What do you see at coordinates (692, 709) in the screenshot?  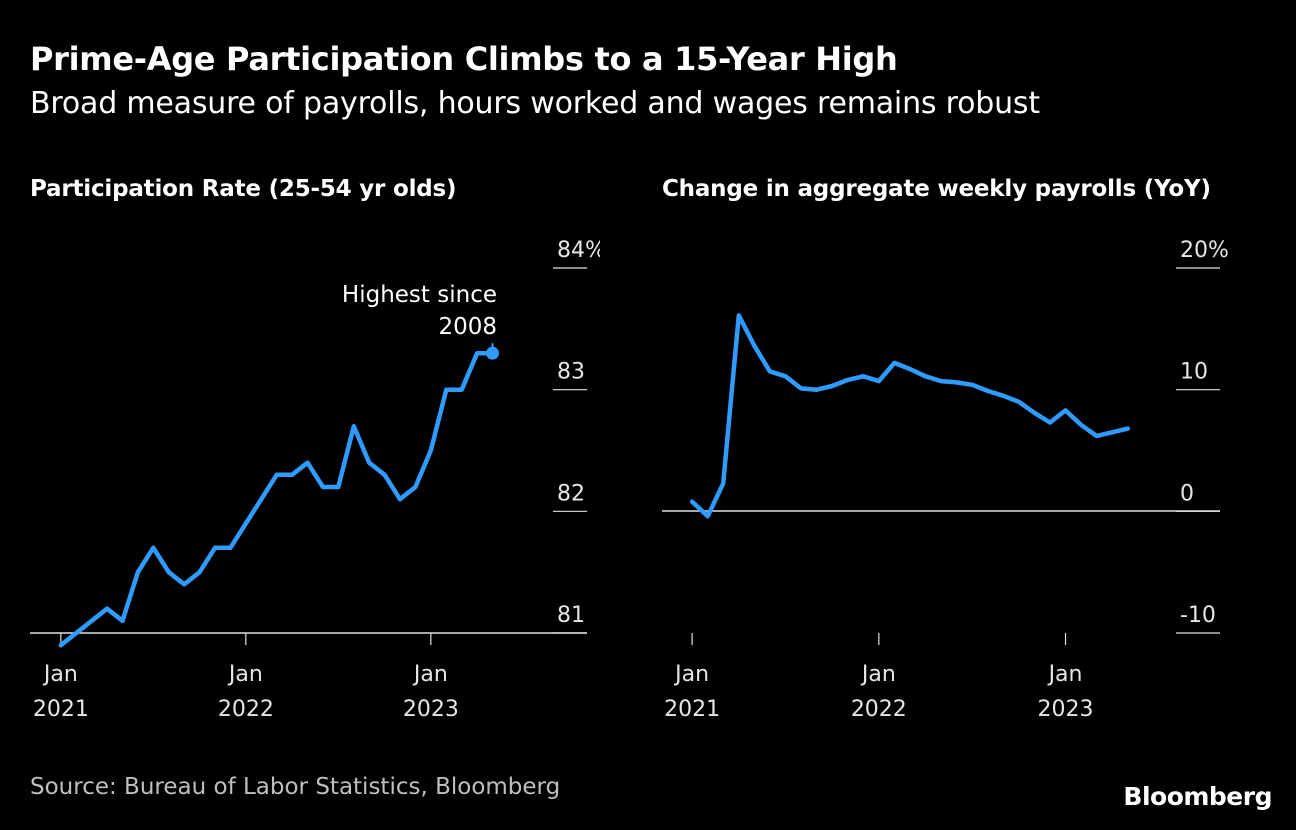 I see `right-x-label-year-0: 2021` at bounding box center [692, 709].